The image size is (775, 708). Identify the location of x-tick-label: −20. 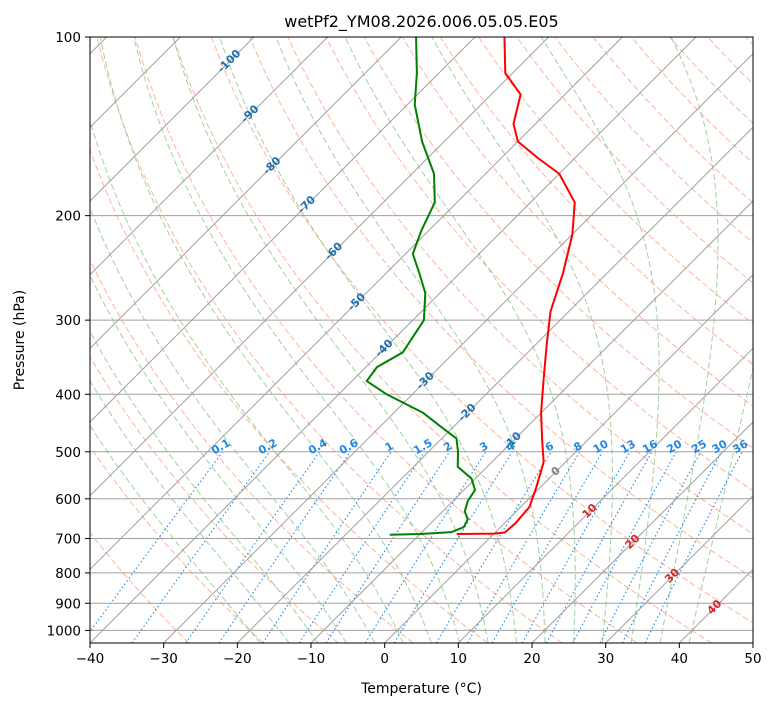
(237, 659).